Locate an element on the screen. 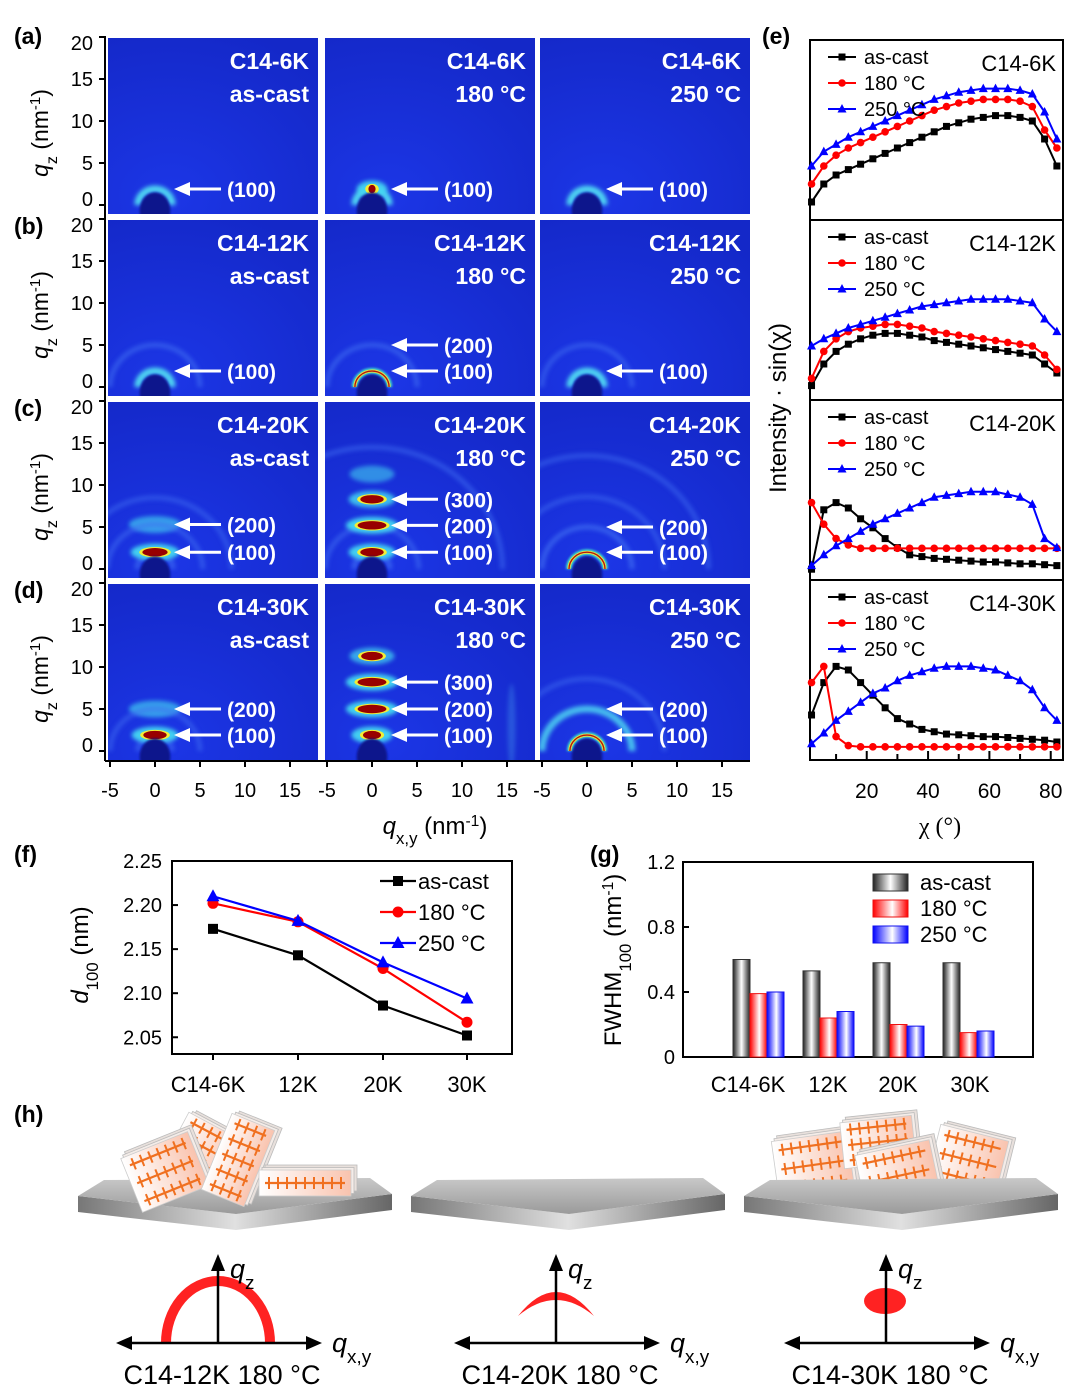  y-axis-label: FWHM100 (nm-1) is located at coordinates (617, 960).